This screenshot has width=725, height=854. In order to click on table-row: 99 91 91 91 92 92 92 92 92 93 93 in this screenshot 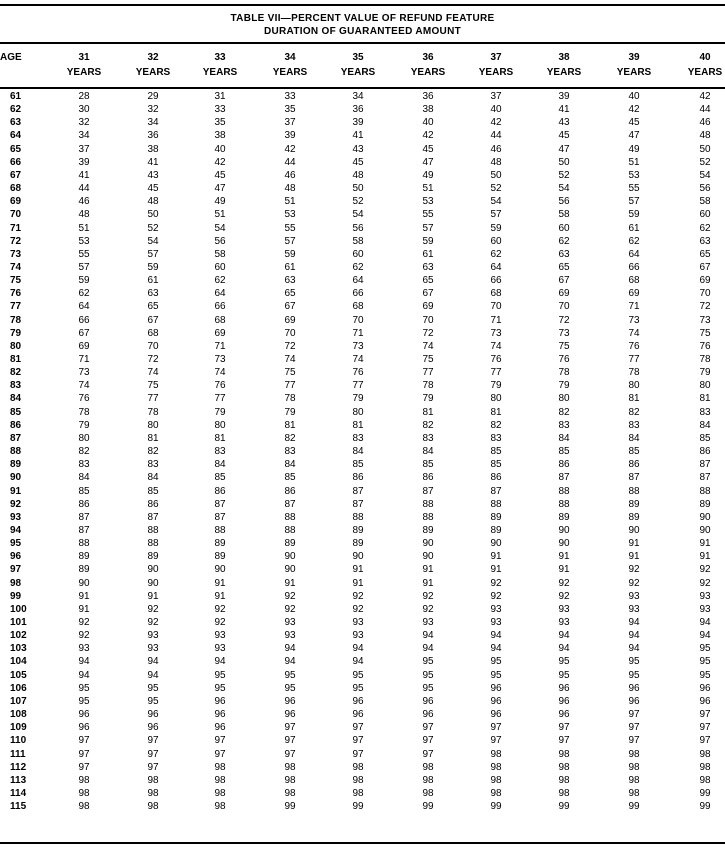, I will do `click(362, 597)`.